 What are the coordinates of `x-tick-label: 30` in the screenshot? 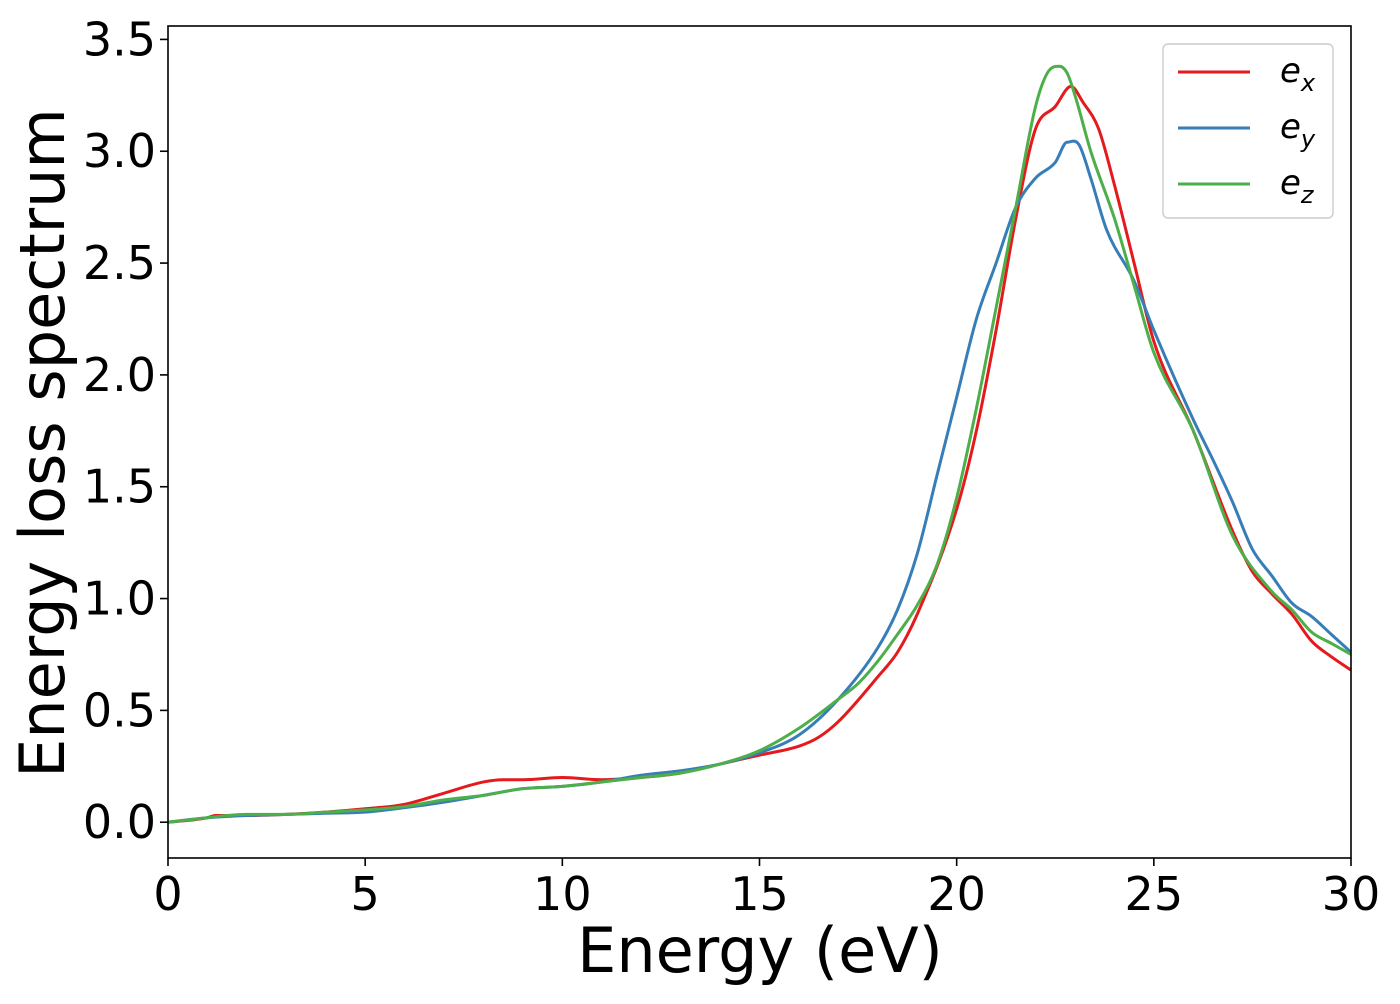 It's located at (1351, 894).